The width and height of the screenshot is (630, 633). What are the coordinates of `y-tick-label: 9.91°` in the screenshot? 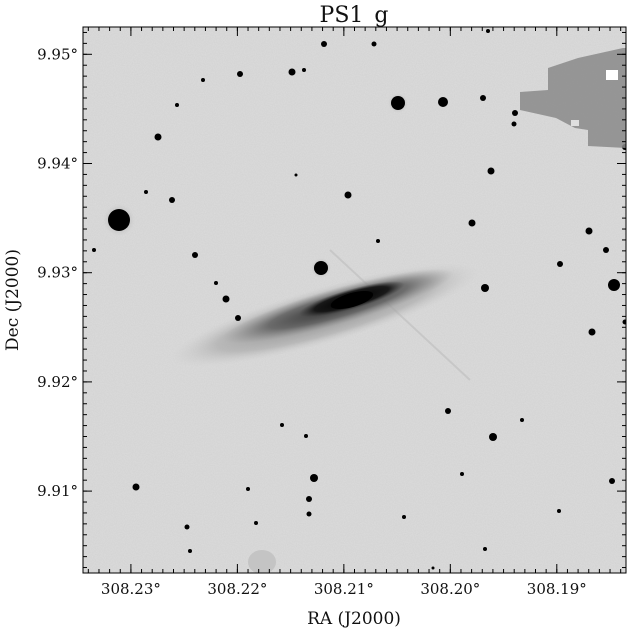 It's located at (57, 491).